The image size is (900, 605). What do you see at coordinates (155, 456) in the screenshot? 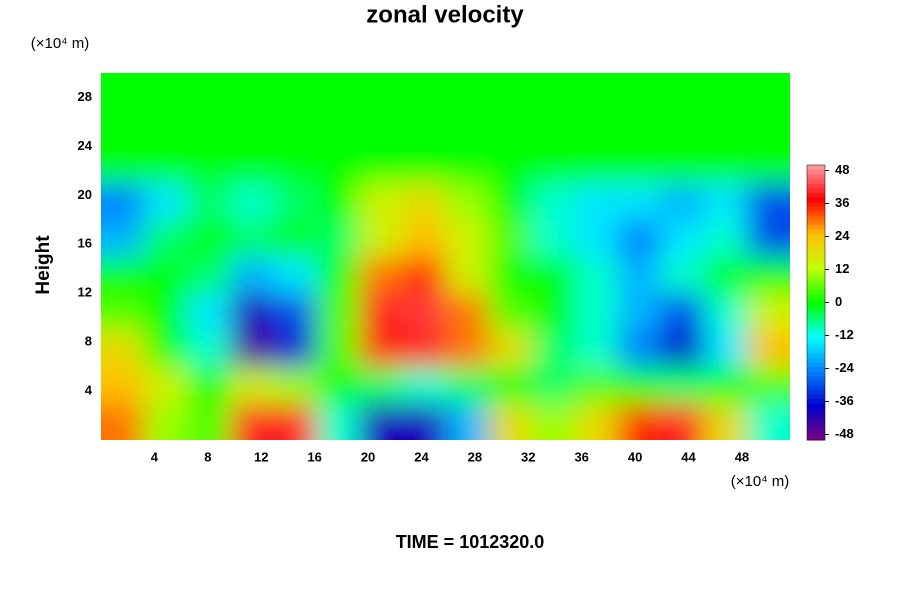
I see `x-tick-label: 4` at bounding box center [155, 456].